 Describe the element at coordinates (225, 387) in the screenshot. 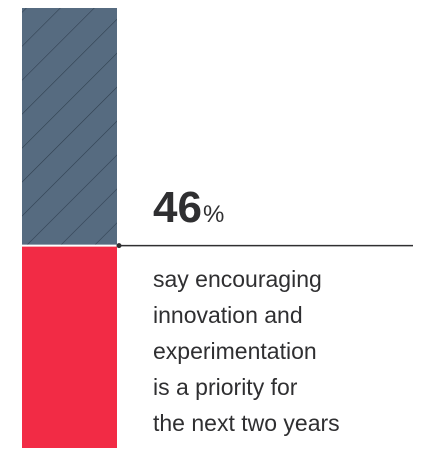

I see `caption-line-4: is a priority for` at that location.